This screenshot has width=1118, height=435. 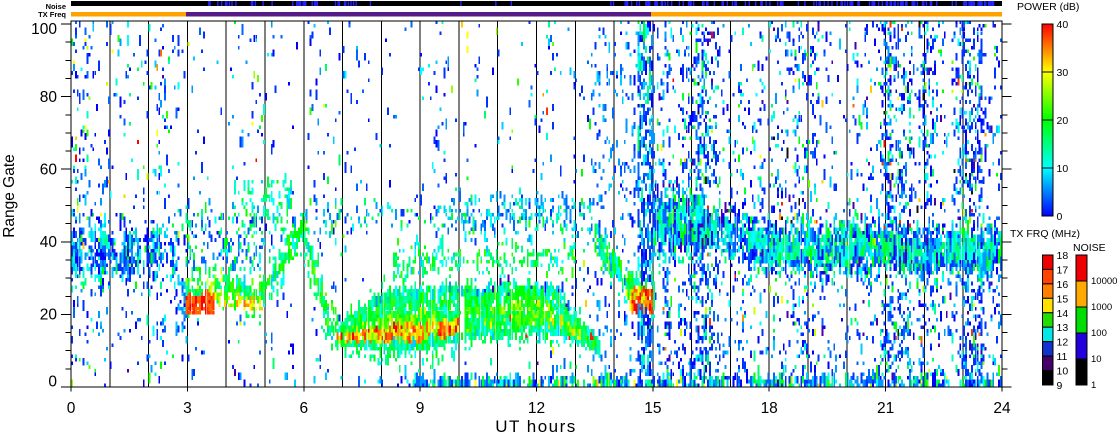 I want to click on svg-text: 11, so click(x=1062, y=357).